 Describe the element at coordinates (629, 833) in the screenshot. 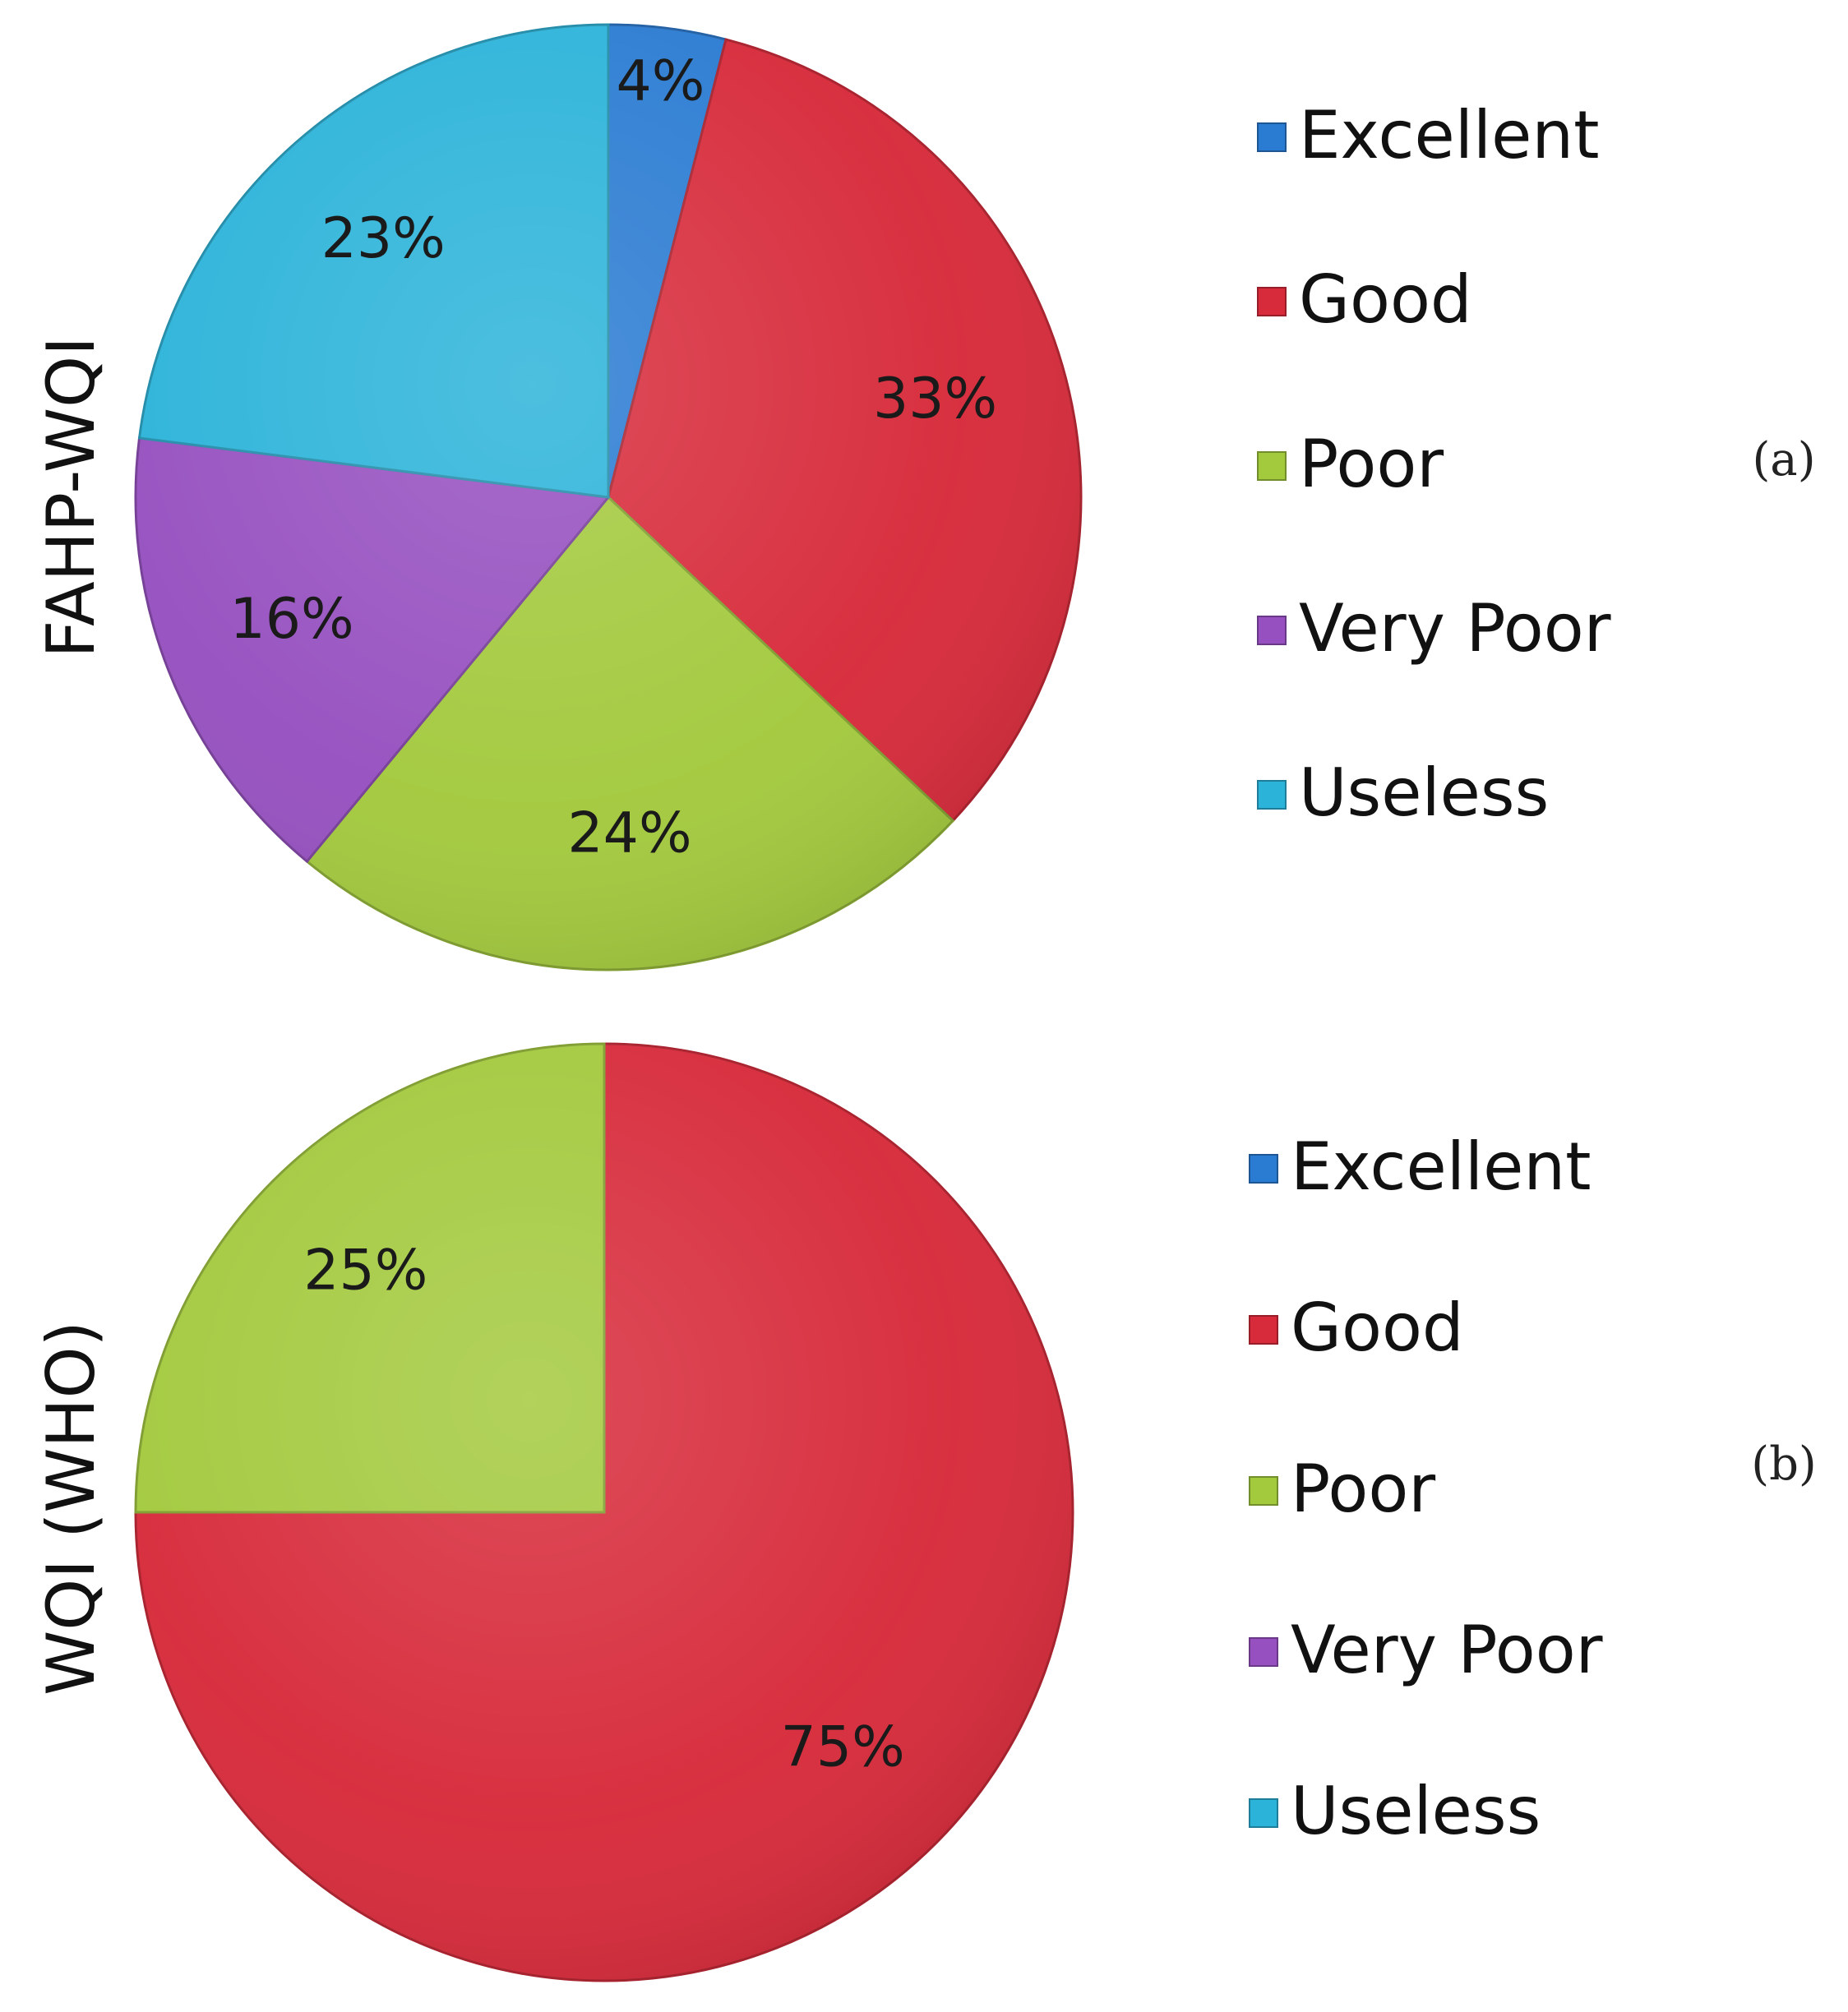

I see `slice-label-poor: 24%` at that location.